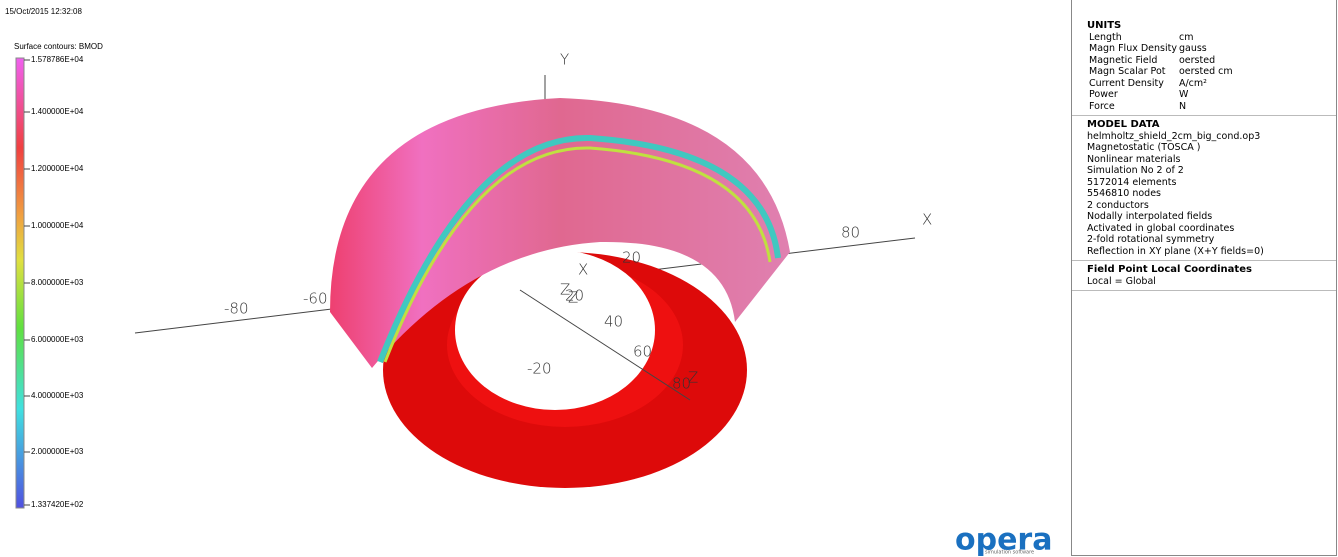 The width and height of the screenshot is (1338, 557). Describe the element at coordinates (1132, 182) in the screenshot. I see `model-line: 5172014 elements` at that location.